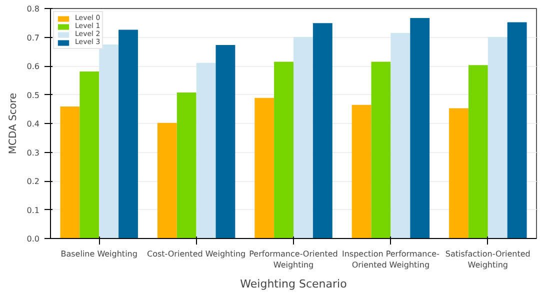  Describe the element at coordinates (33, 239) in the screenshot. I see `y-tick-label: 0.0` at that location.